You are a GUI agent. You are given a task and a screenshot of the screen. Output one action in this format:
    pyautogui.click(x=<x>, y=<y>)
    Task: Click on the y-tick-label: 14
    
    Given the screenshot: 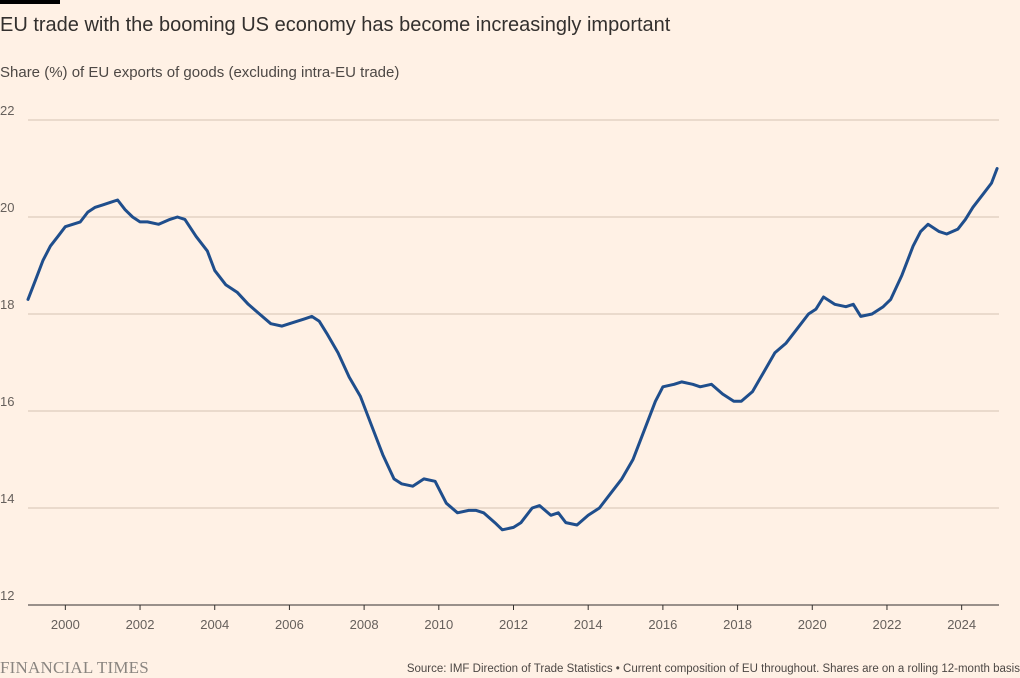 What is the action you would take?
    pyautogui.click(x=7, y=498)
    